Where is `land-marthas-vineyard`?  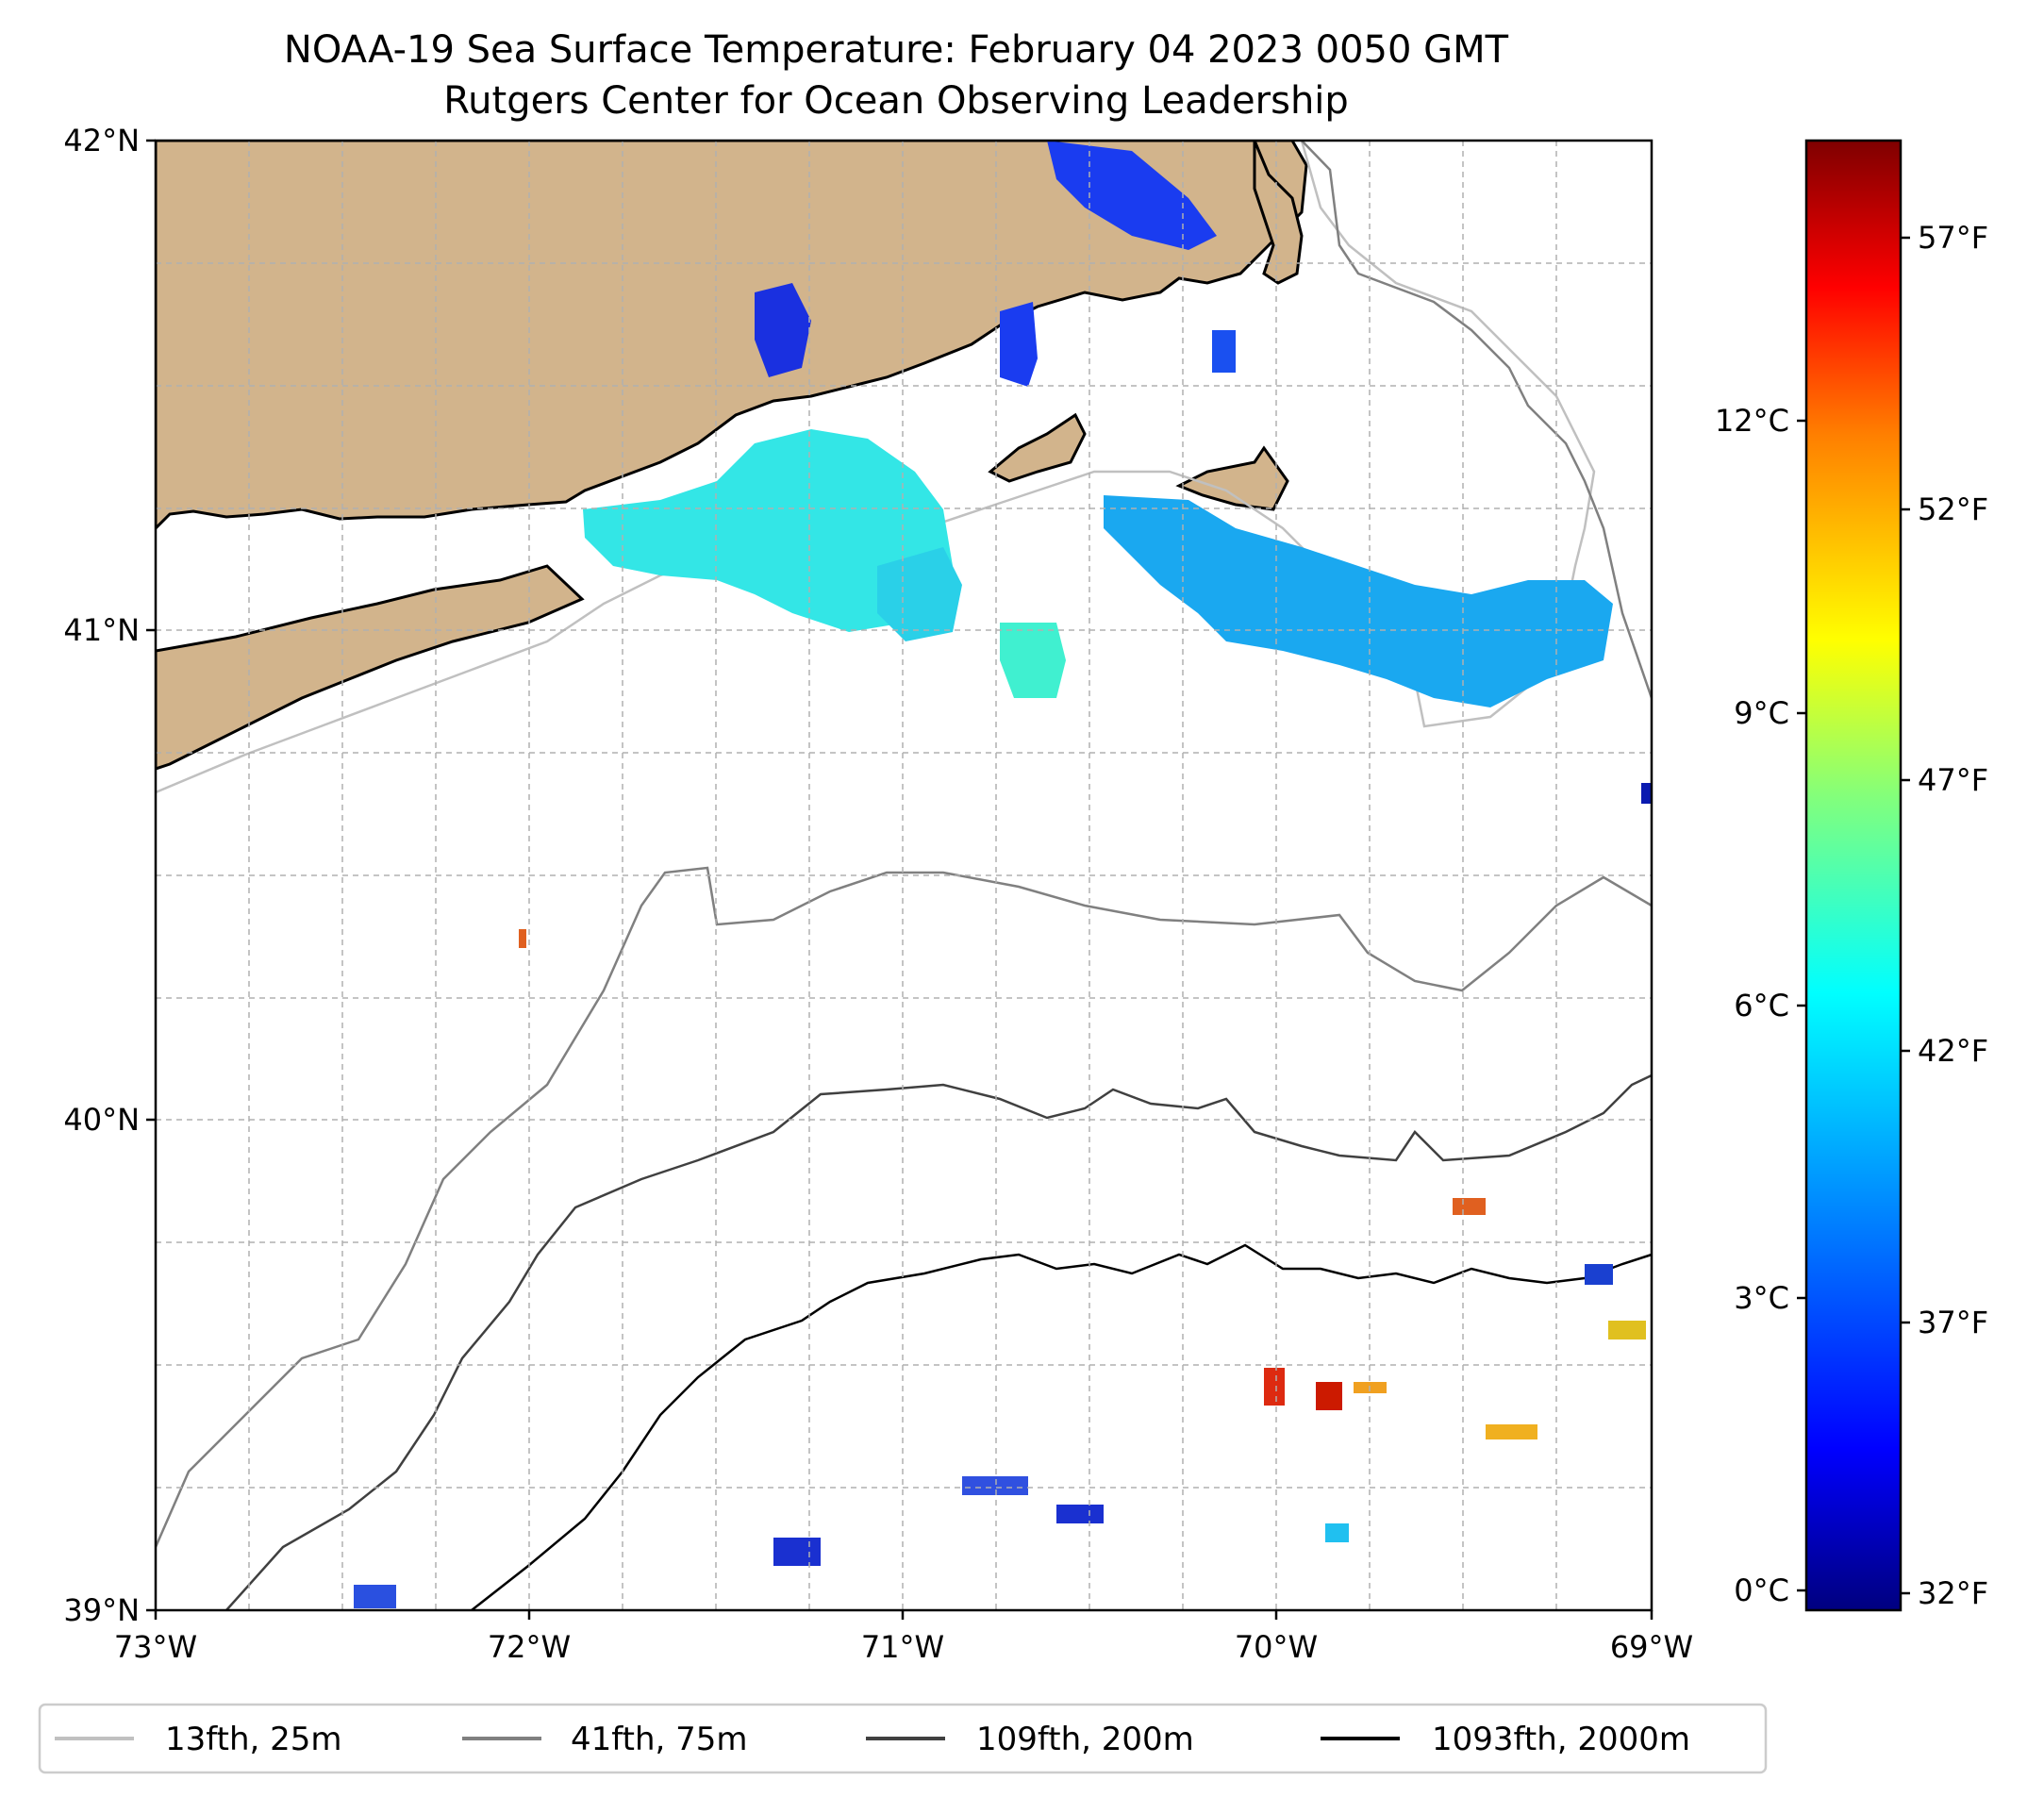
land-marthas-vineyard is located at coordinates (1037, 447).